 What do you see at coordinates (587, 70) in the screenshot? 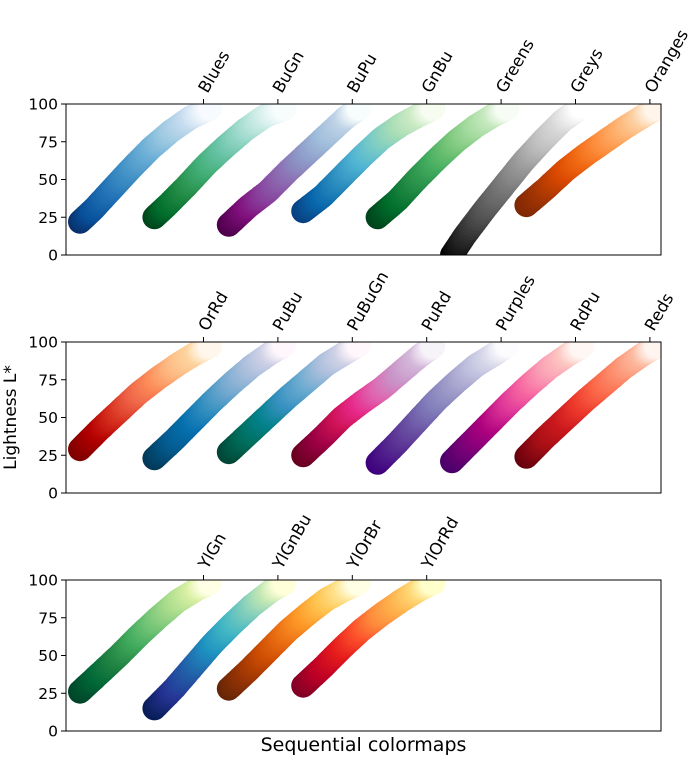
I see `colormap-name-label: Greys` at bounding box center [587, 70].